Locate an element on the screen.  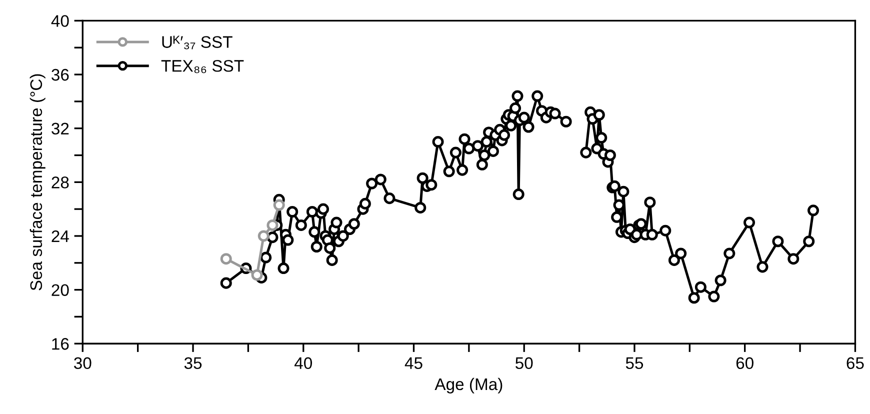
x-tick-label: 60 is located at coordinates (745, 363).